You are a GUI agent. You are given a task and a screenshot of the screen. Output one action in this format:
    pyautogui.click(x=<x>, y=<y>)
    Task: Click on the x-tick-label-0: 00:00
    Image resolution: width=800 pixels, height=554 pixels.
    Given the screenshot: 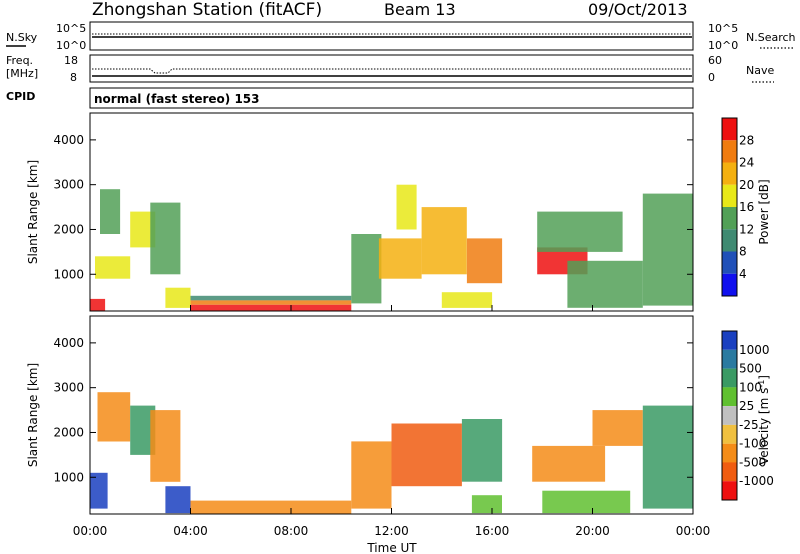 What is the action you would take?
    pyautogui.click(x=90, y=531)
    